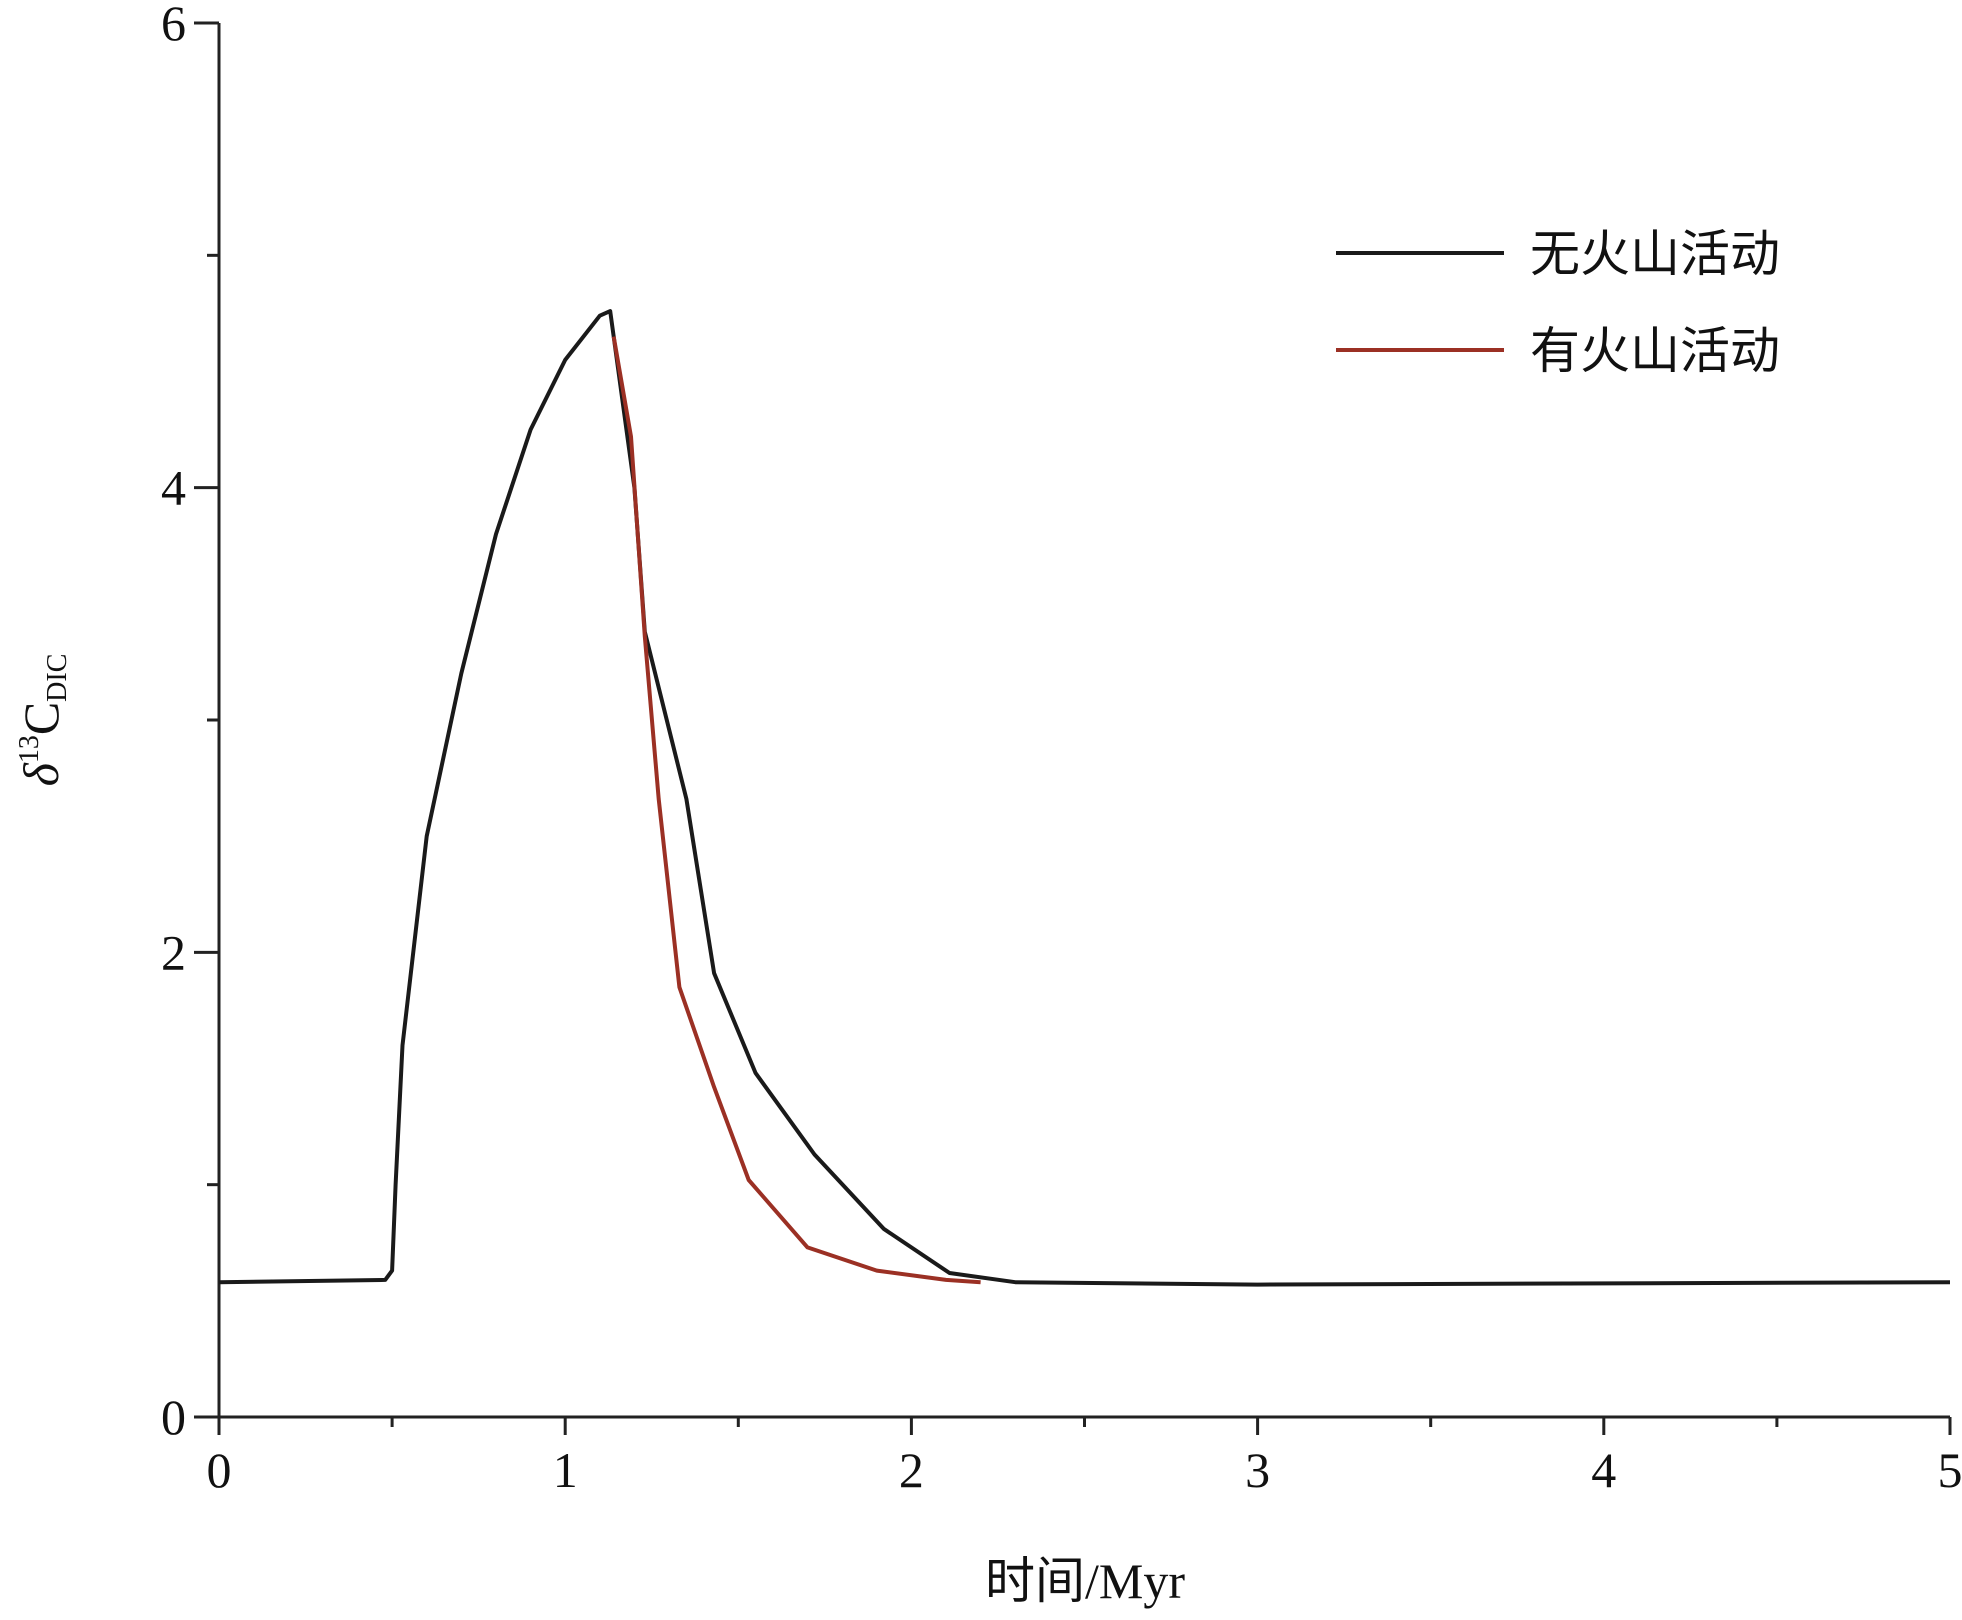 The height and width of the screenshot is (1620, 1962). I want to click on y-label-part: 13, so click(29, 749).